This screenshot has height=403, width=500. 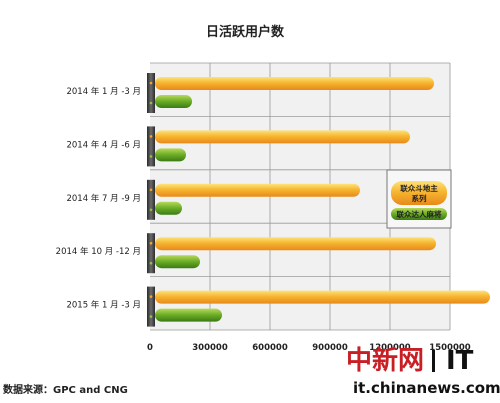 I want to click on axis-dot-4-a, so click(x=151, y=296).